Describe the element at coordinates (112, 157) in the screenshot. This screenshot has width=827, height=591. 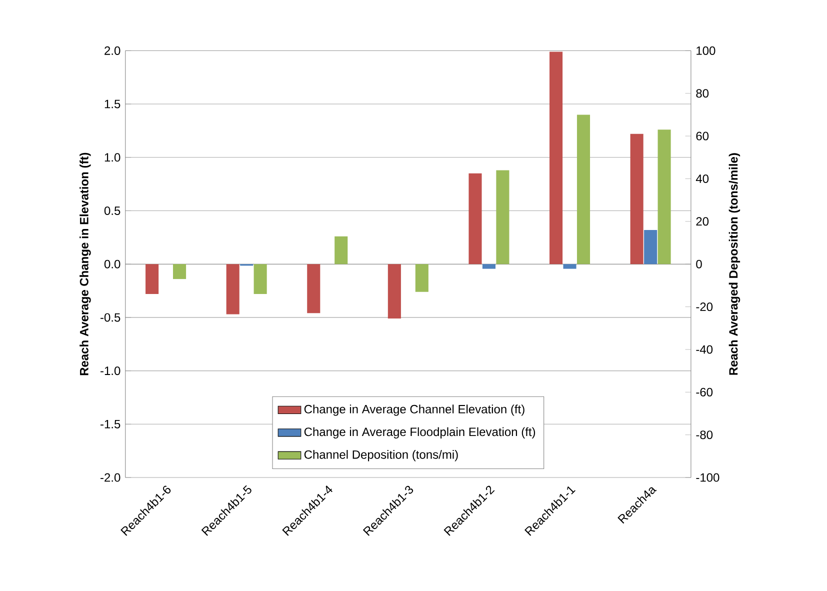
I see `y-tick-label: 1.0` at that location.